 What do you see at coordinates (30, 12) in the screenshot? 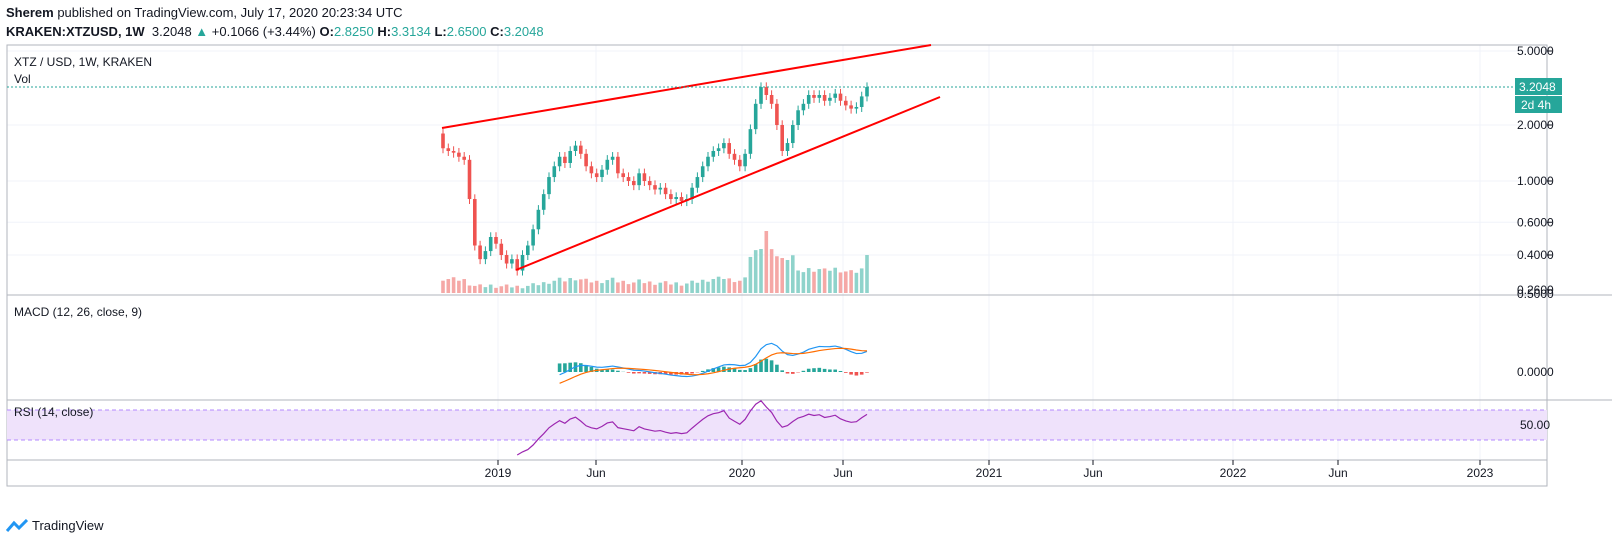
I see `author-name: Sherem` at bounding box center [30, 12].